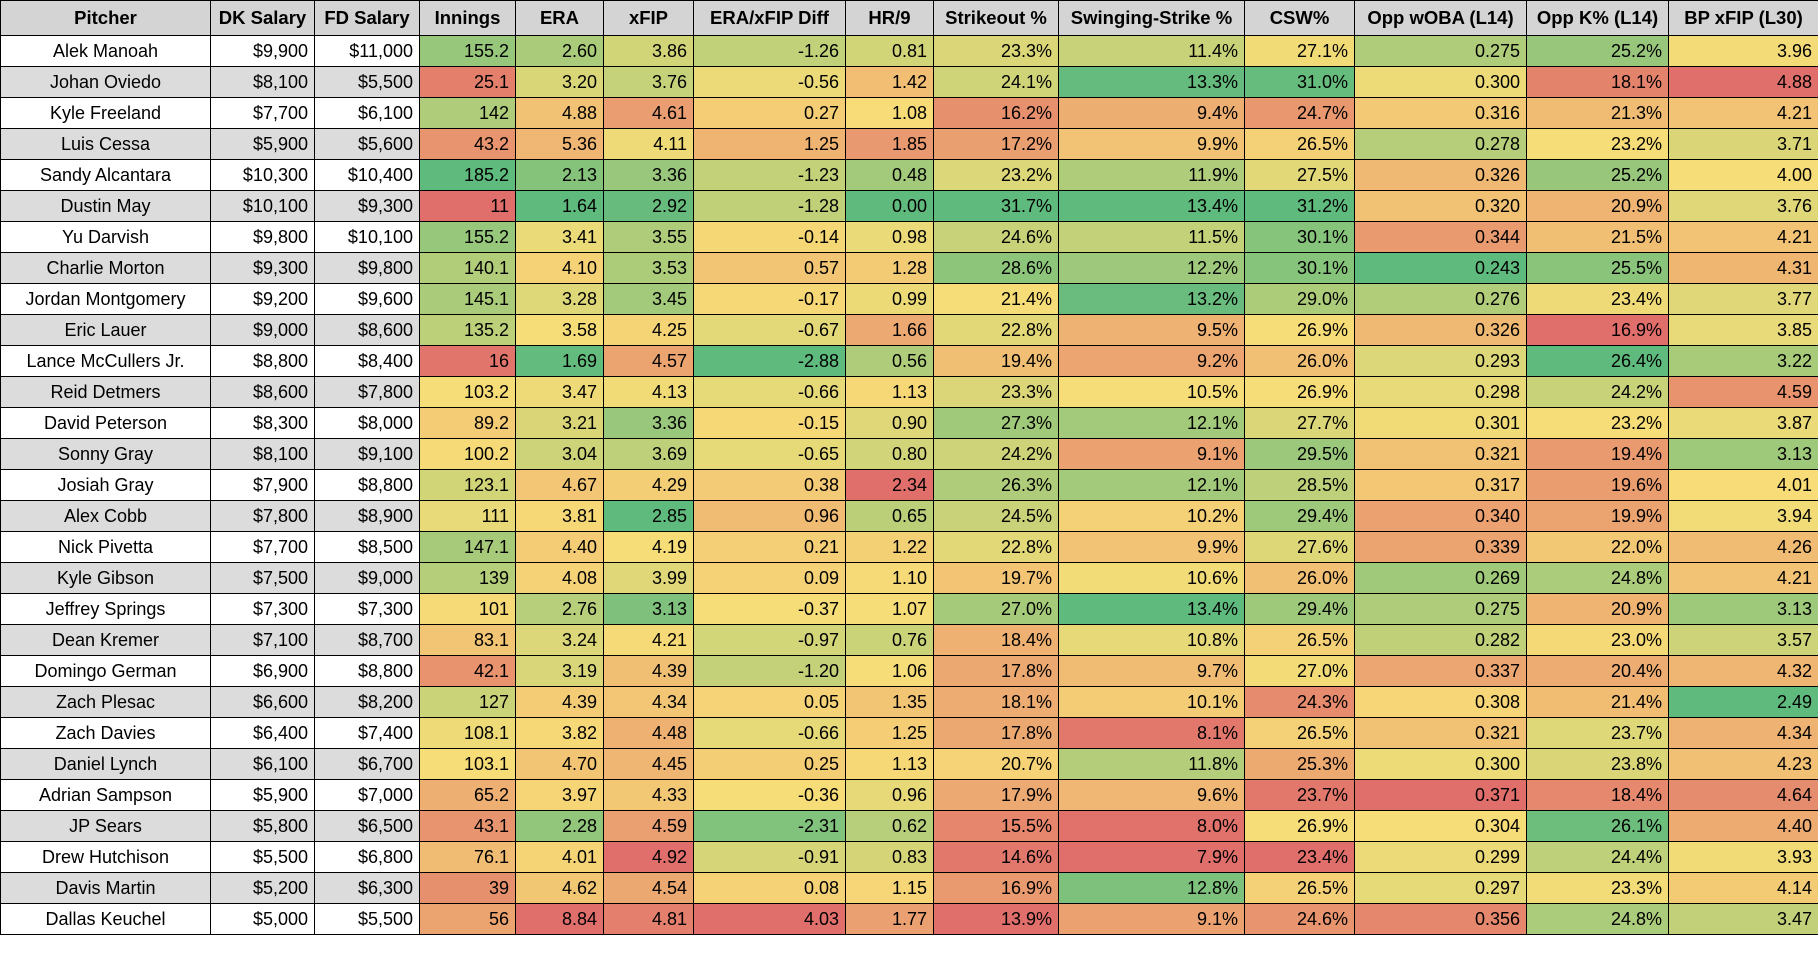 The width and height of the screenshot is (1818, 962). What do you see at coordinates (648, 82) in the screenshot?
I see `stat-cell: 3.76` at bounding box center [648, 82].